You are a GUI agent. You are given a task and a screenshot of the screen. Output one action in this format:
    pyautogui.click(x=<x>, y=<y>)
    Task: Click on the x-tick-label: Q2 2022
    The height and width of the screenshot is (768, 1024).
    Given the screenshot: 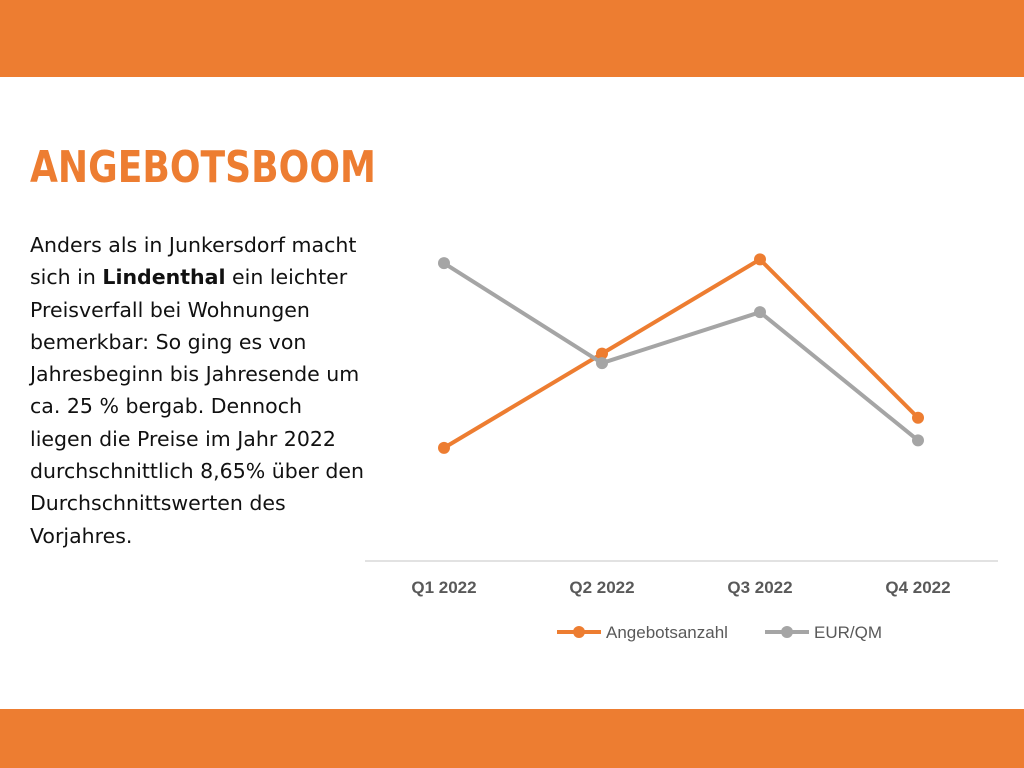 What is the action you would take?
    pyautogui.click(x=601, y=587)
    